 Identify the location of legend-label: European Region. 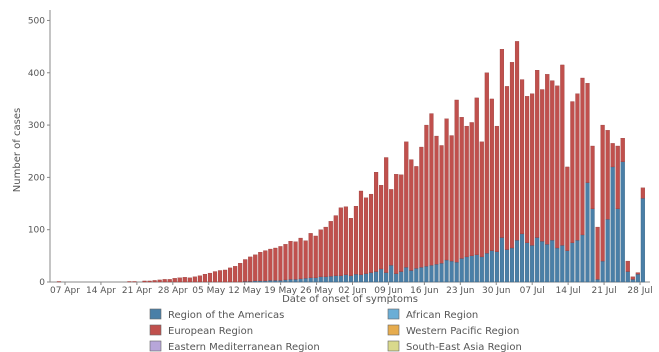
(210, 331).